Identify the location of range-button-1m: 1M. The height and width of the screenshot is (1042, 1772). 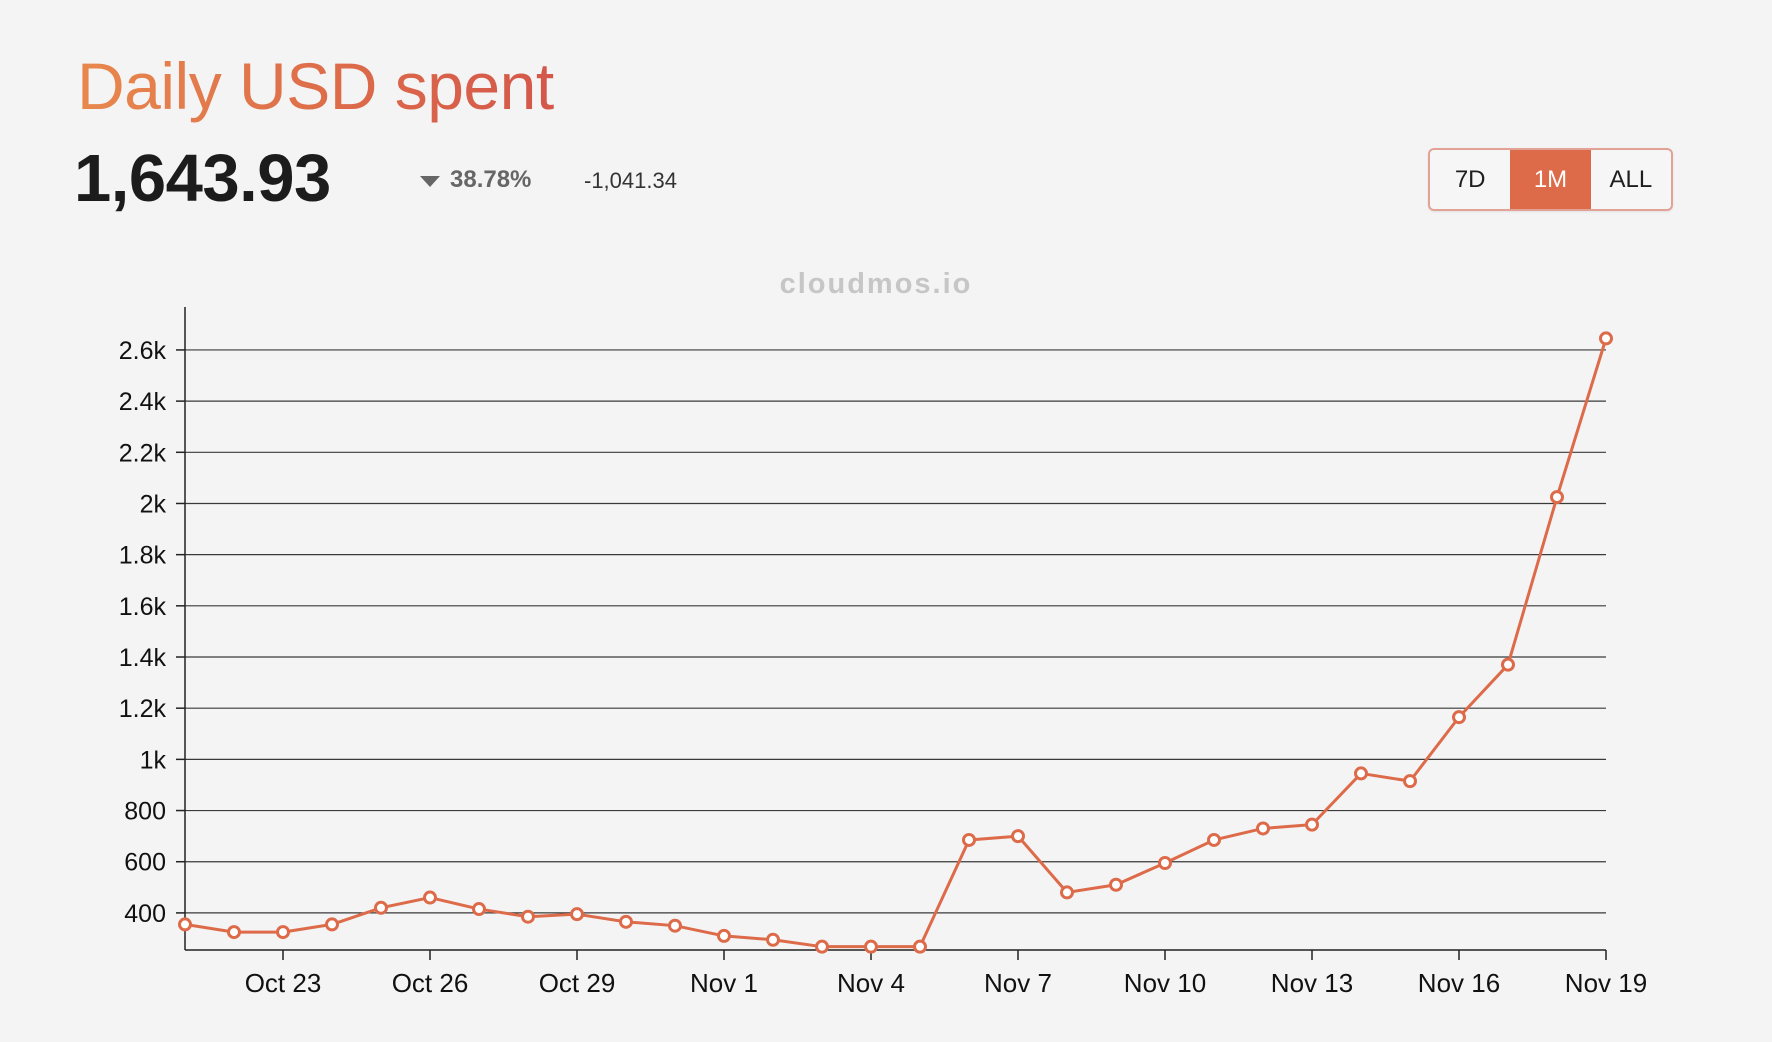
(1550, 179).